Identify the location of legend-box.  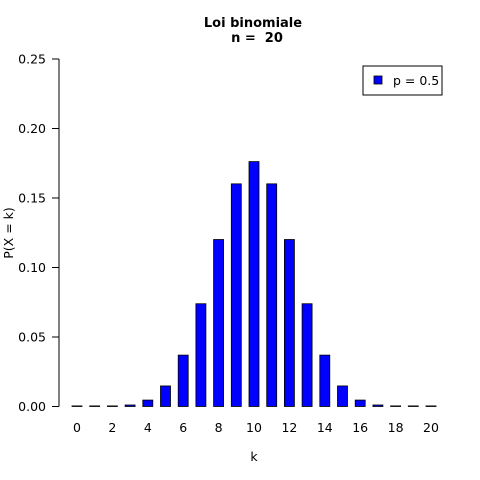
(402, 80).